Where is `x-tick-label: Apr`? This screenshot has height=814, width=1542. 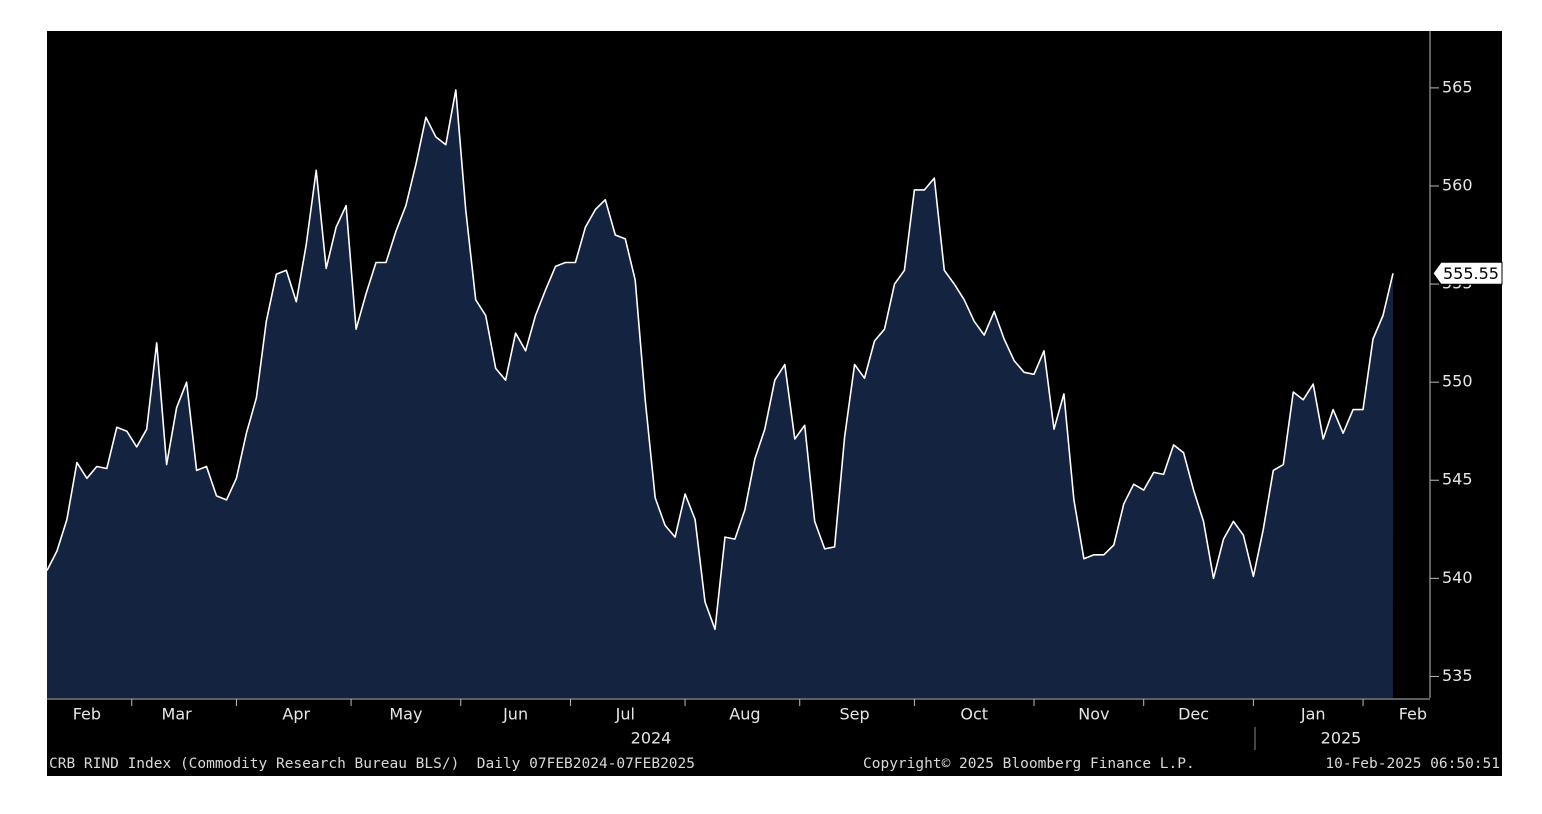
x-tick-label: Apr is located at coordinates (296, 714).